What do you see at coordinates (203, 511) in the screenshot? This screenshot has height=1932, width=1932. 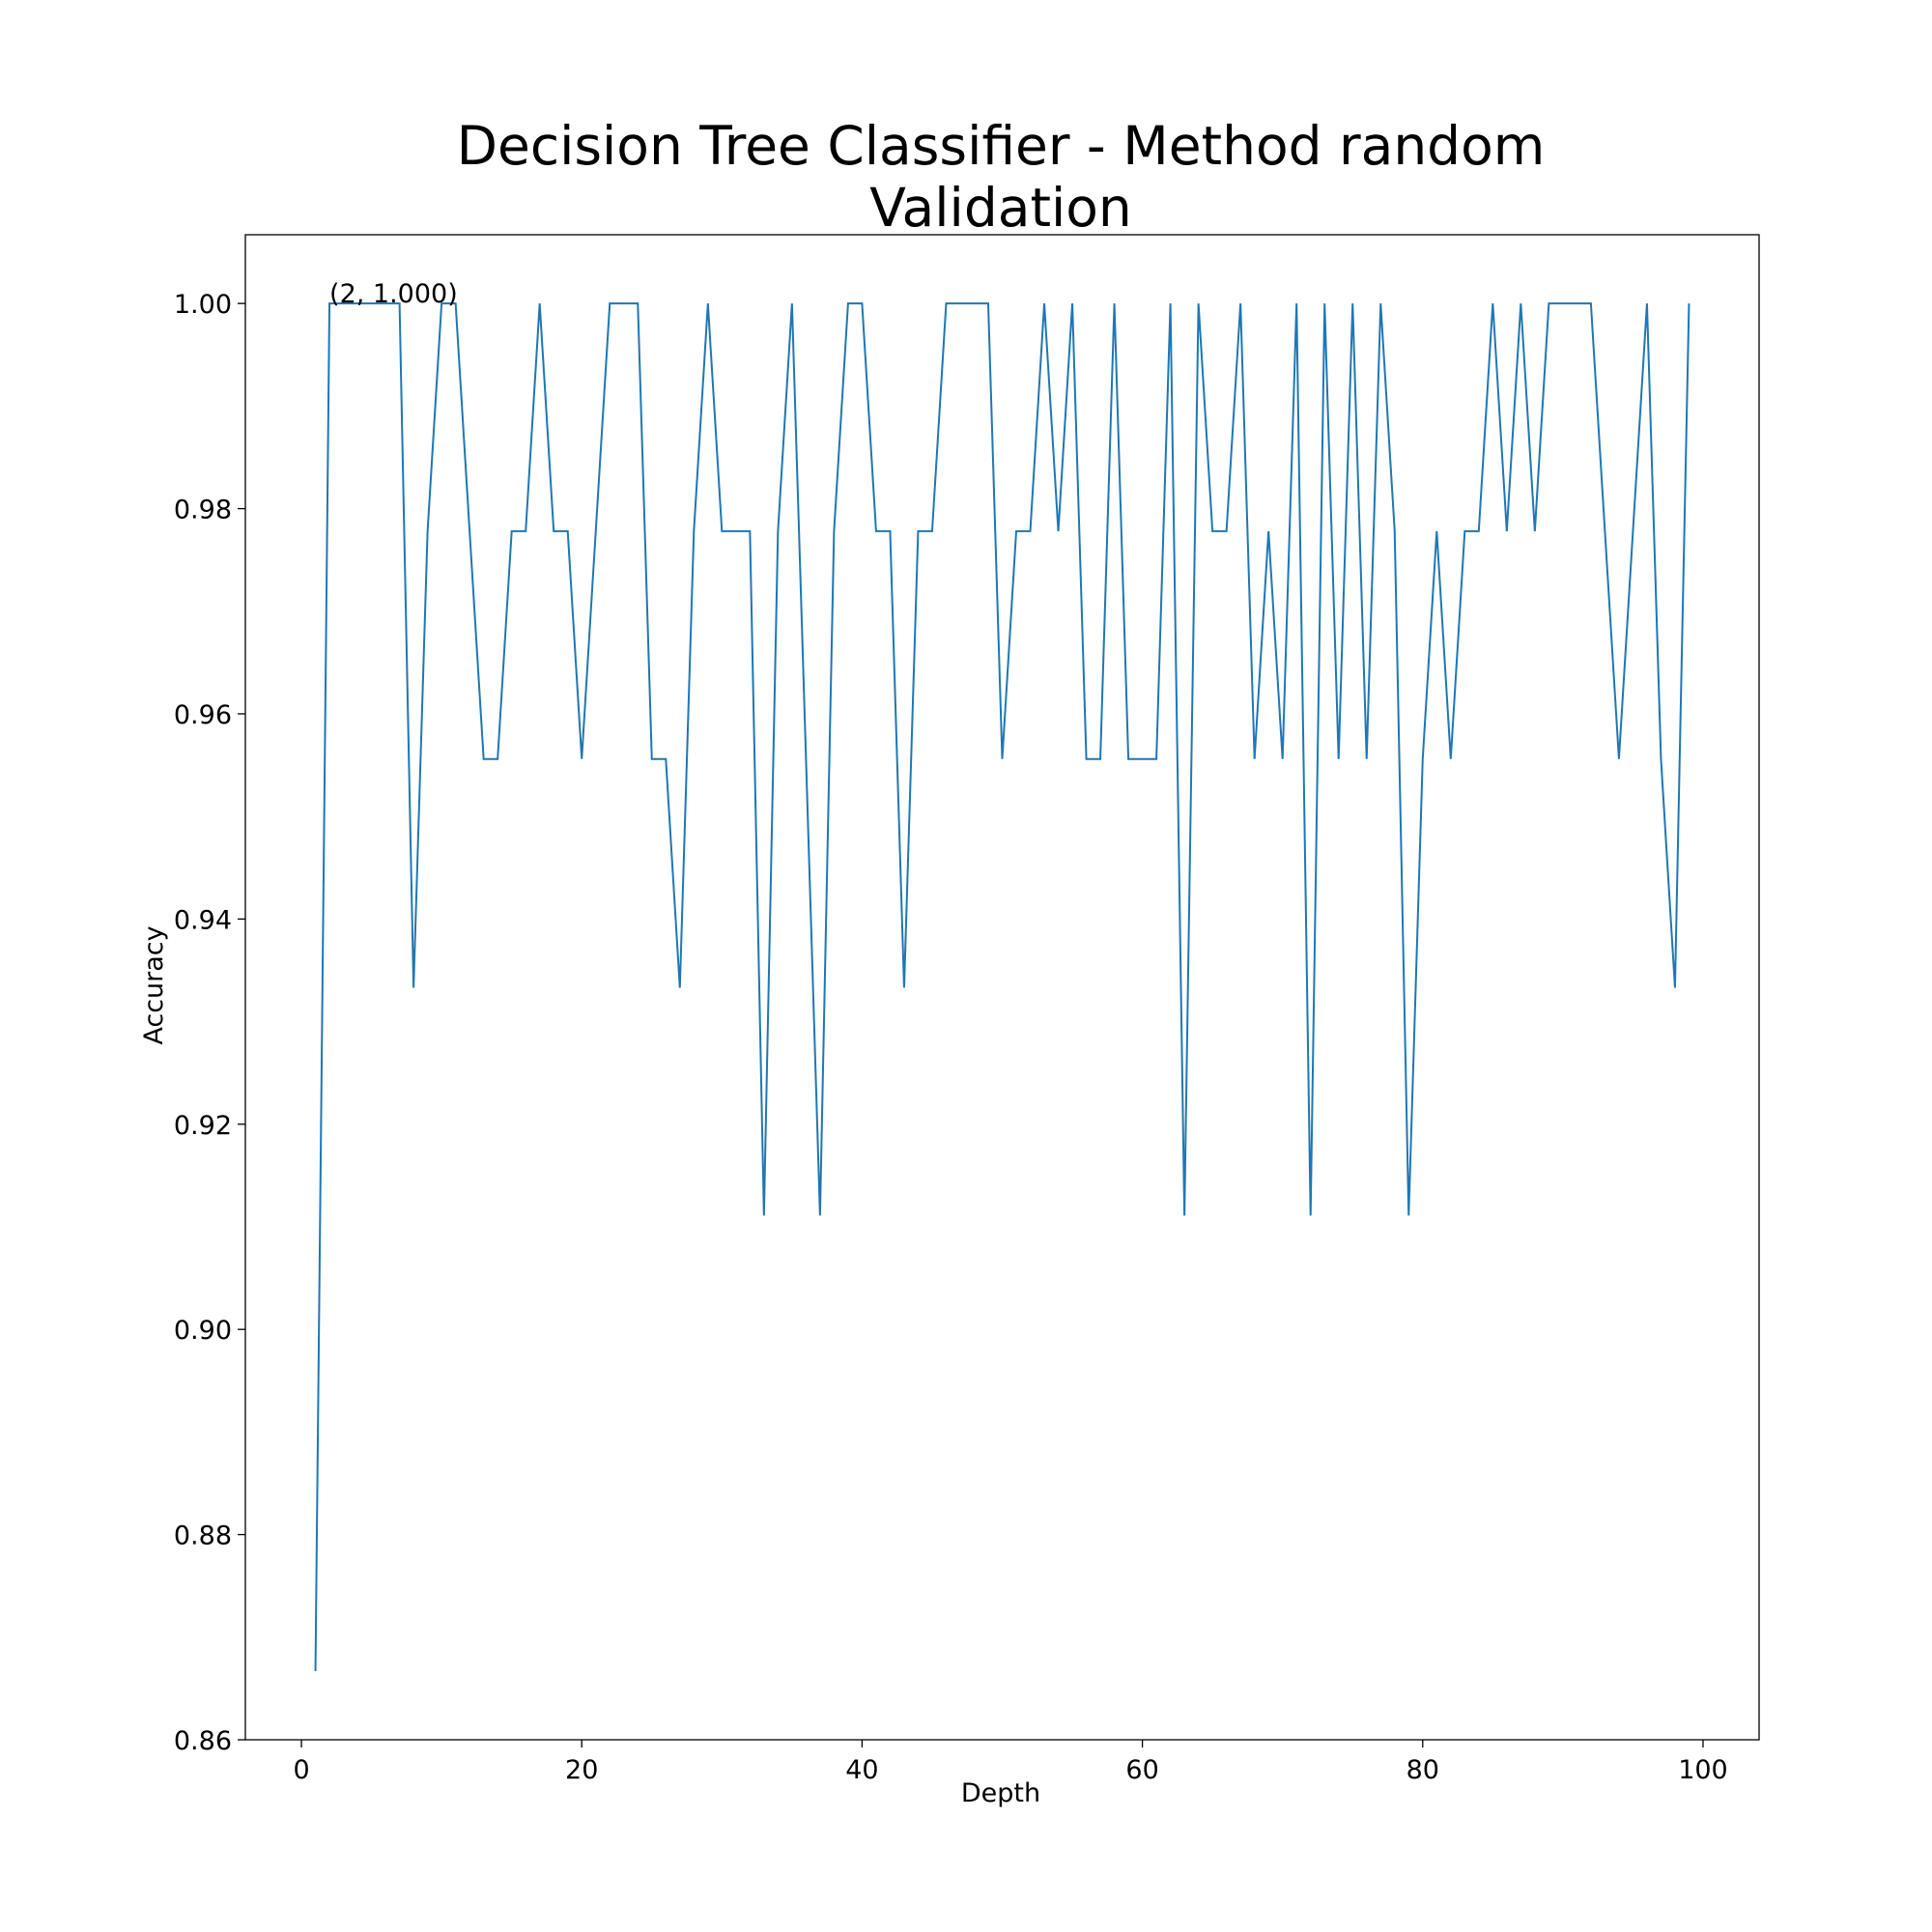 I see `y-tick-label: 0.98` at bounding box center [203, 511].